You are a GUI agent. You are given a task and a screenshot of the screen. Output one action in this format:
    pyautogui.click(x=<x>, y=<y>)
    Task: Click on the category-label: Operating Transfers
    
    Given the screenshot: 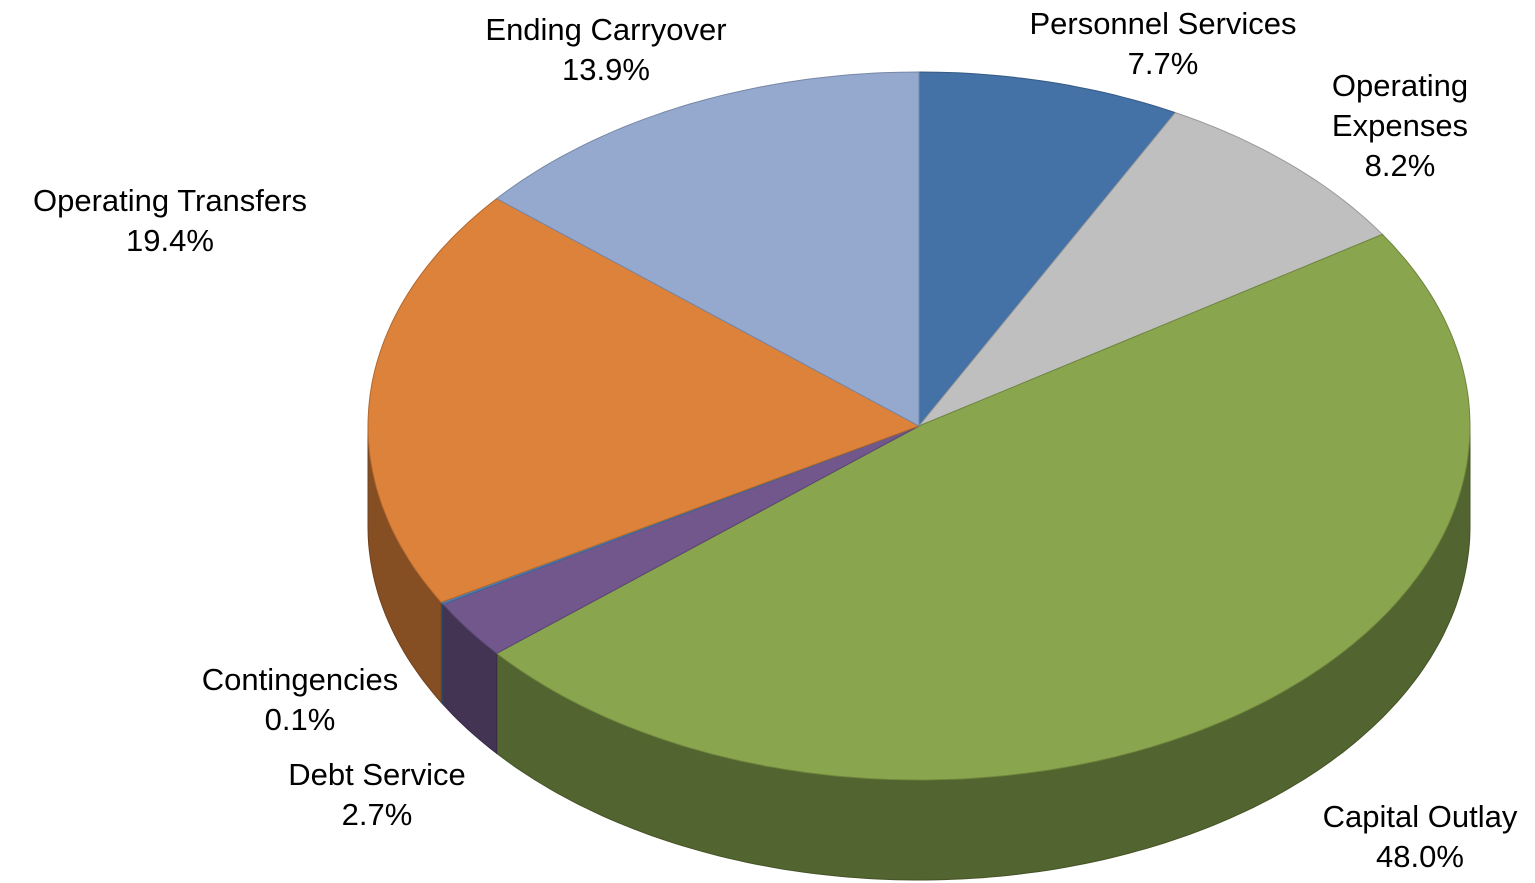 What is the action you would take?
    pyautogui.click(x=170, y=200)
    